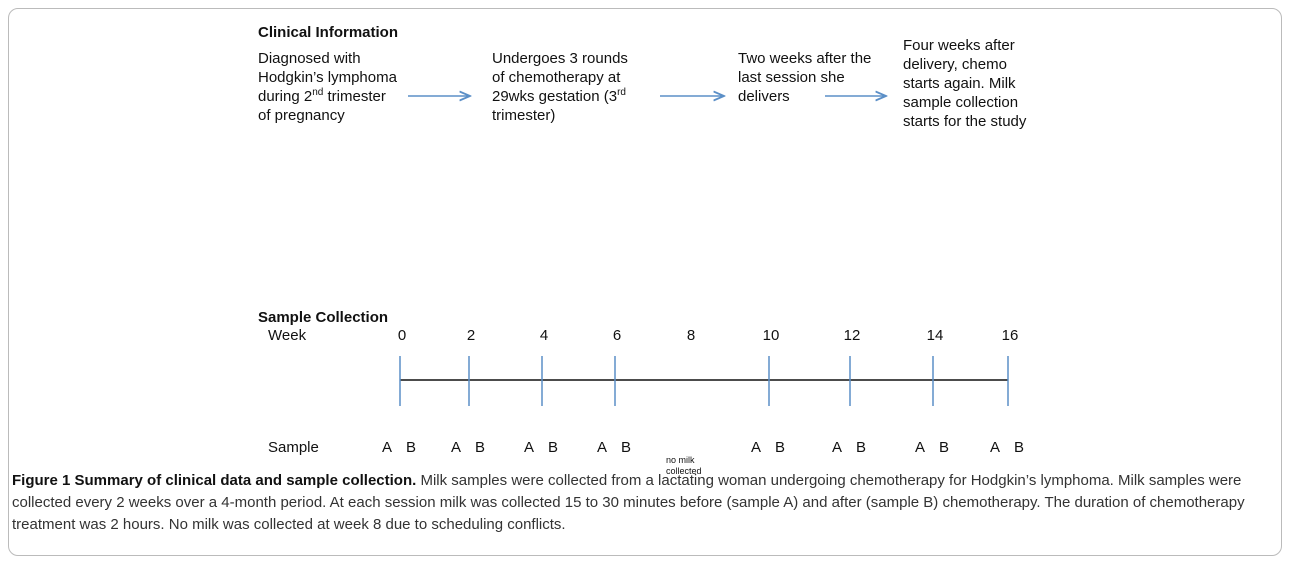 This screenshot has width=1290, height=568. Describe the element at coordinates (323, 317) in the screenshot. I see `section-title: Sample Collection` at that location.